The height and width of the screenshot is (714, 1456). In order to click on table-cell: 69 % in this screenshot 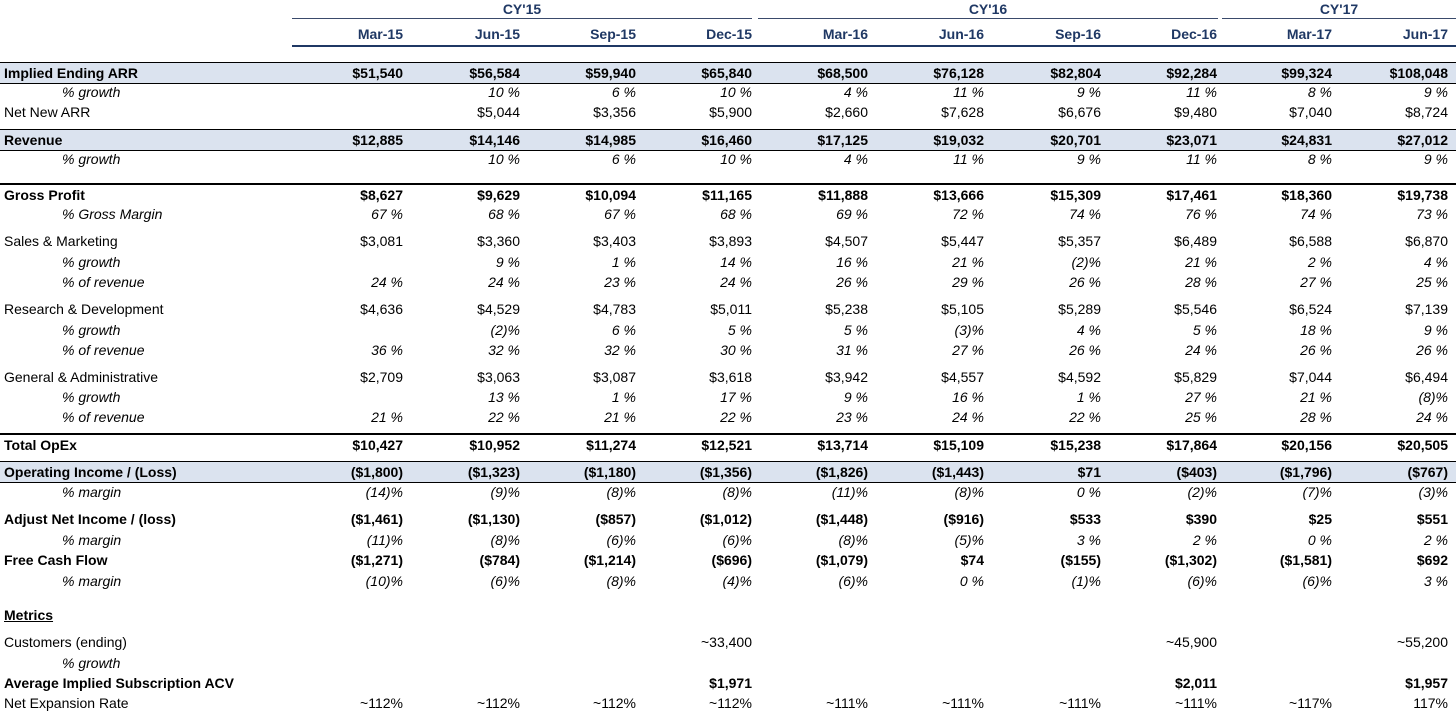, I will do `click(852, 214)`.